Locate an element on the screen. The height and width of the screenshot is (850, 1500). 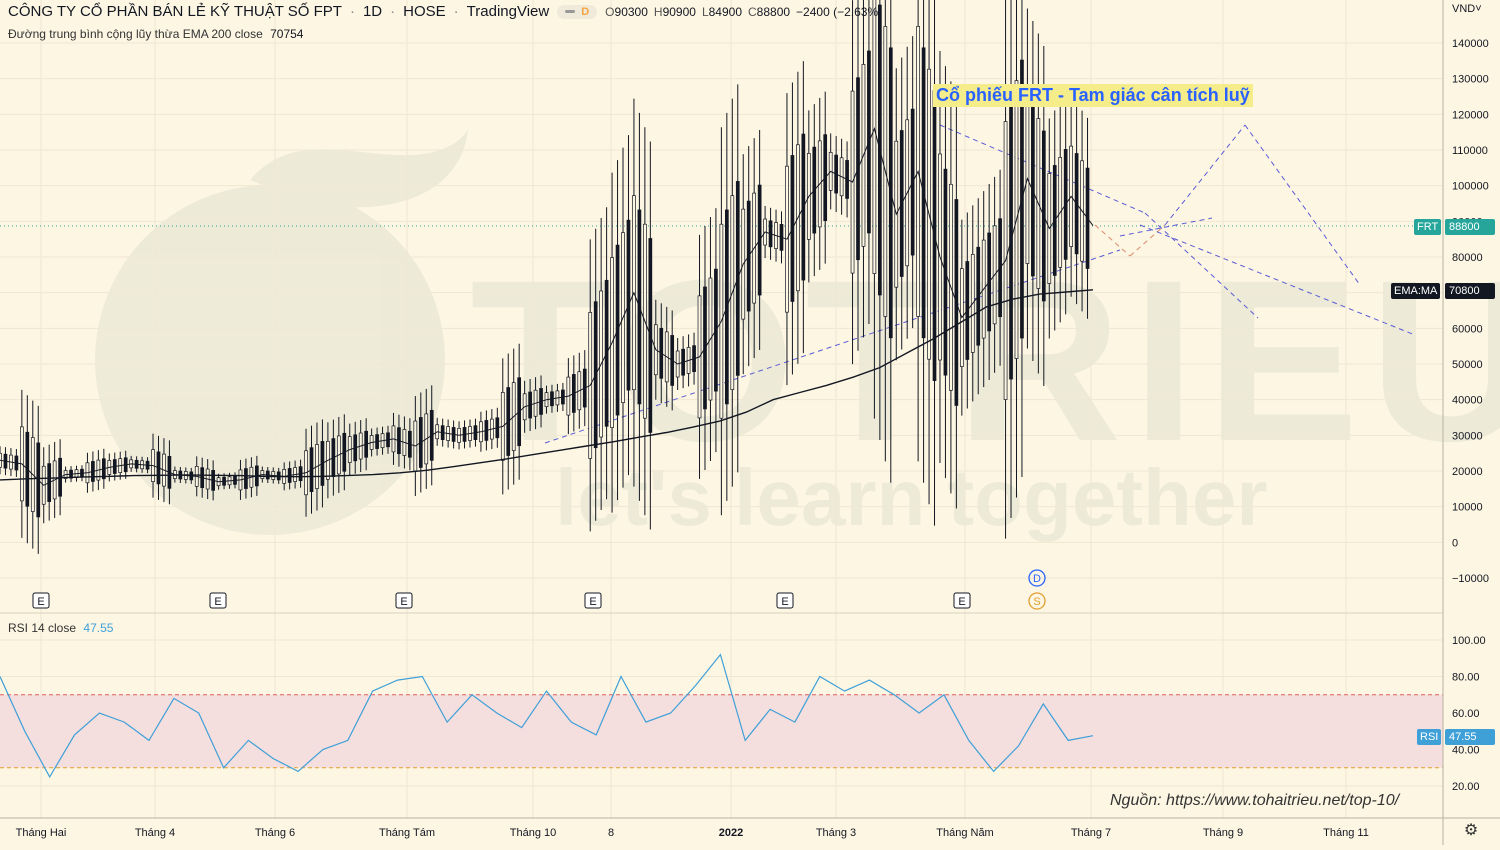
time-tick-label: Tháng 7 is located at coordinates (1091, 833).